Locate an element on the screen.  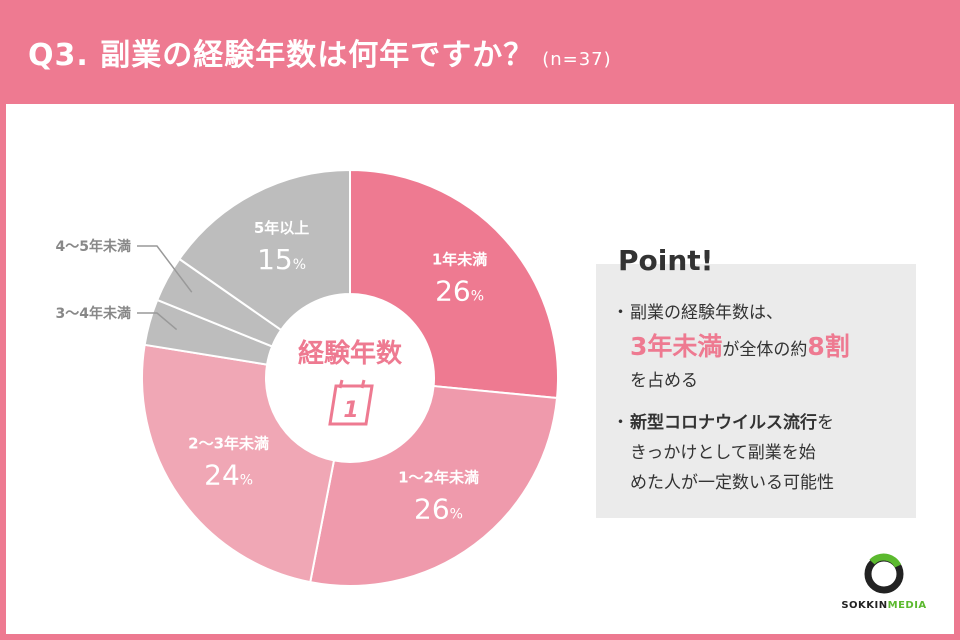
logo-text-a: SOKKIN is located at coordinates (864, 605).